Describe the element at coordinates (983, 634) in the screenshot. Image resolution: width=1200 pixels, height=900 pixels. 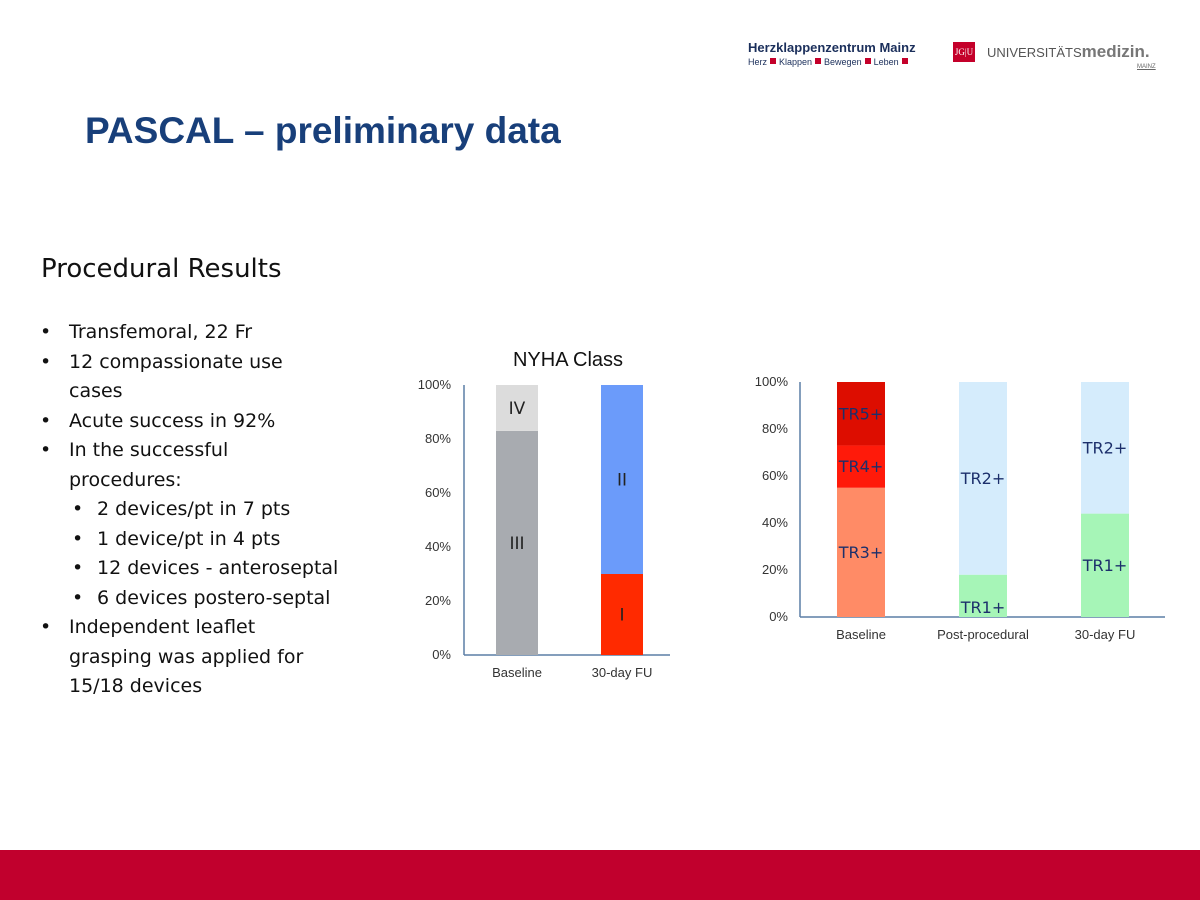
I see `x-category-label: Post-procedural` at that location.